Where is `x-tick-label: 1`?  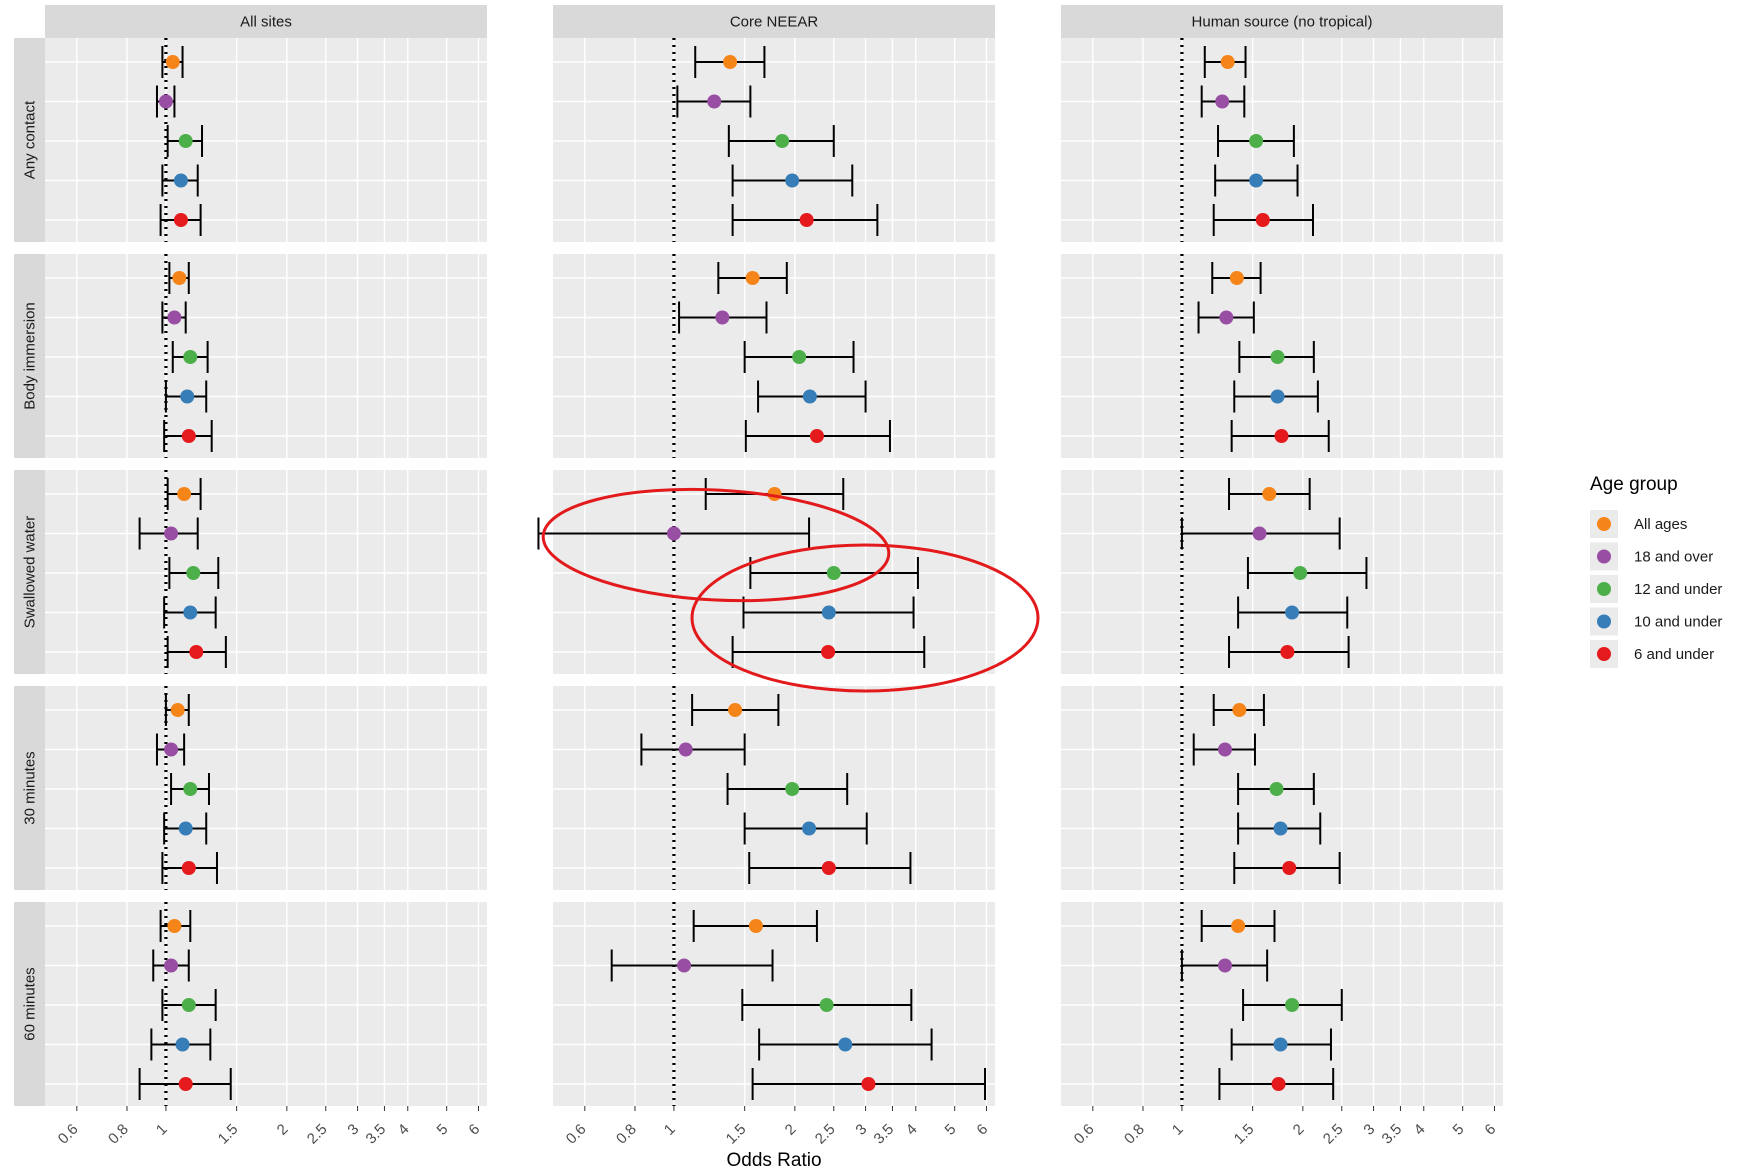 x-tick-label: 1 is located at coordinates (162, 1130).